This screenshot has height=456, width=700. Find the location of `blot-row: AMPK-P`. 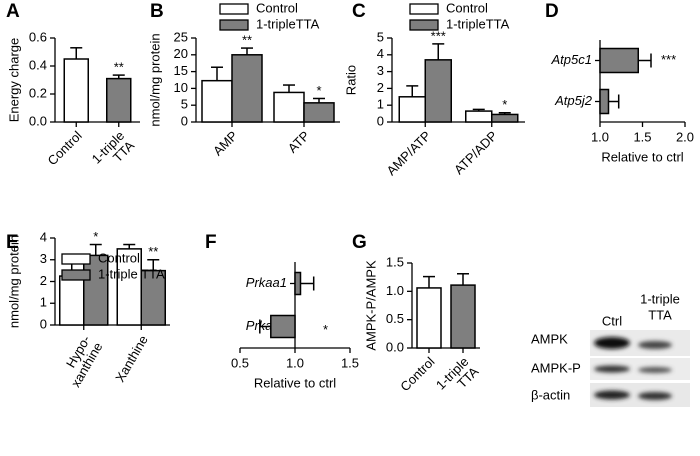

blot-row: AMPK-P is located at coordinates (556, 367).